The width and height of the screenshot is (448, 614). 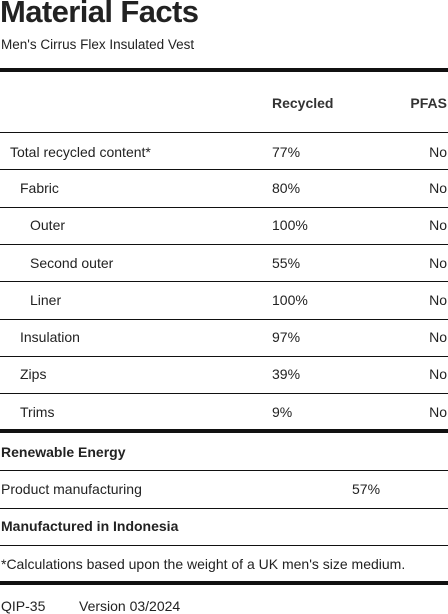 I want to click on recycled-value: 39%, so click(x=286, y=374).